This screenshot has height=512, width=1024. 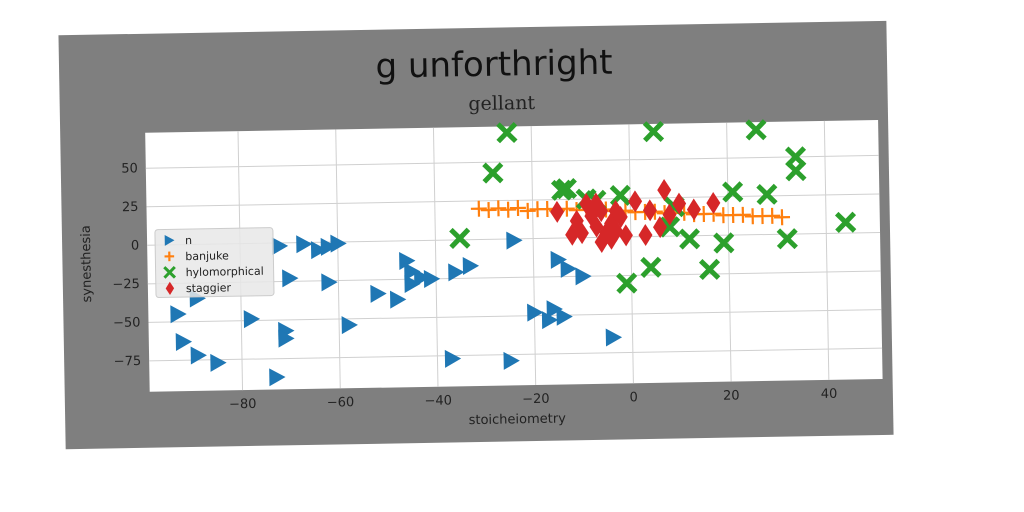 I want to click on legend-marker-staggier, so click(x=170, y=288).